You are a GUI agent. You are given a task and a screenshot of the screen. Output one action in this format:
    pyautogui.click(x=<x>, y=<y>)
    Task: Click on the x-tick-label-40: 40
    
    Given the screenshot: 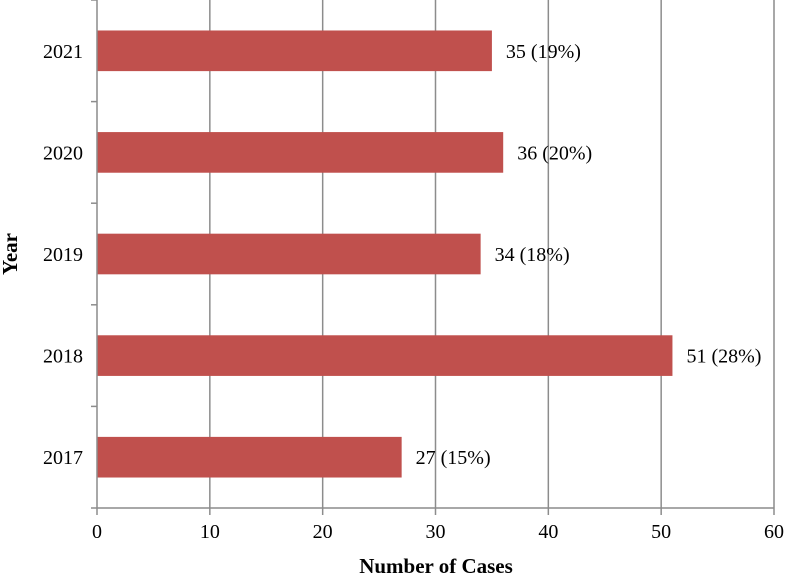 What is the action you would take?
    pyautogui.click(x=548, y=532)
    